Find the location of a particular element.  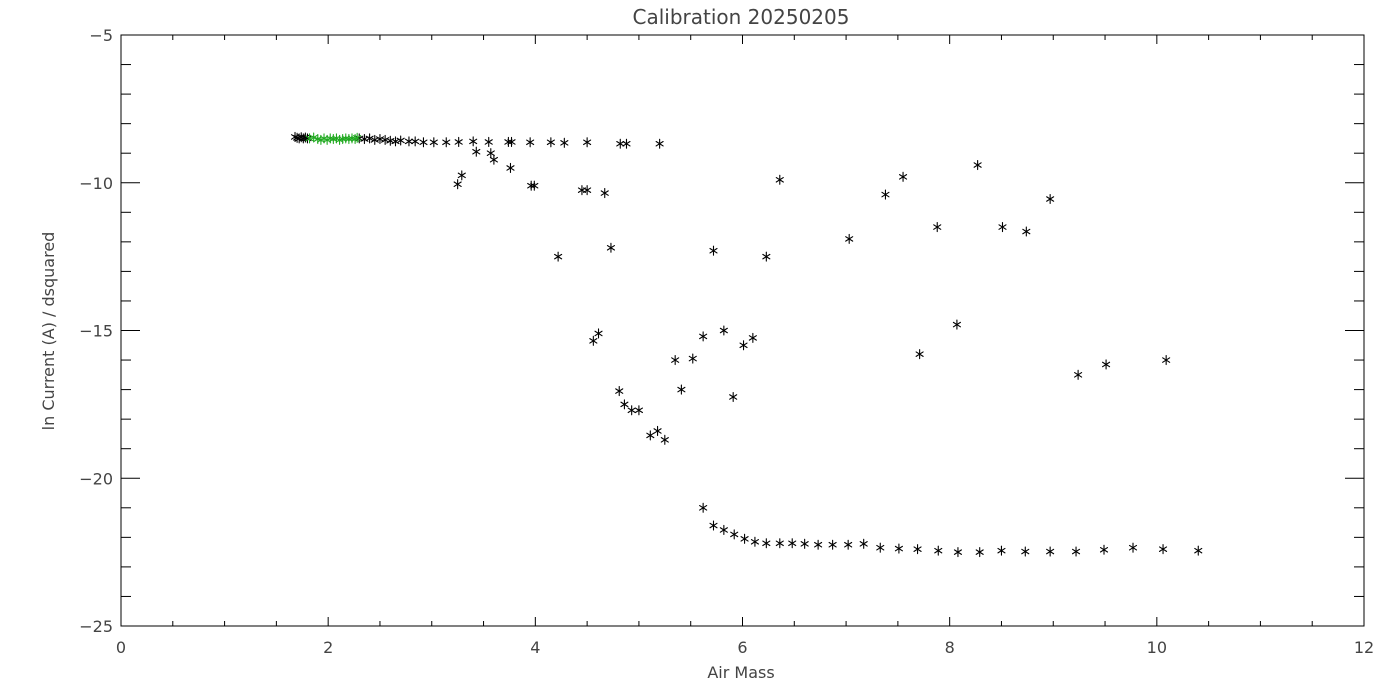

x-tick-label: 6 is located at coordinates (742, 647).